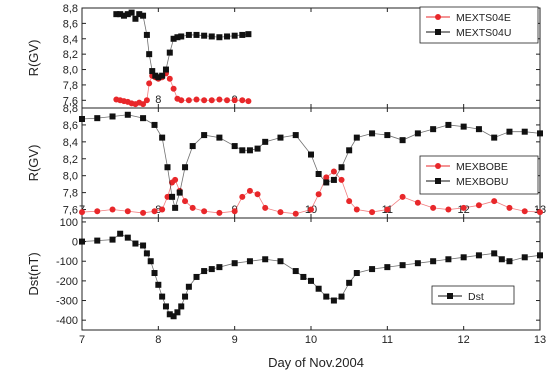 This screenshot has width=549, height=376. What do you see at coordinates (70, 177) in the screenshot?
I see `y-tick-label: 8,0` at bounding box center [70, 177].